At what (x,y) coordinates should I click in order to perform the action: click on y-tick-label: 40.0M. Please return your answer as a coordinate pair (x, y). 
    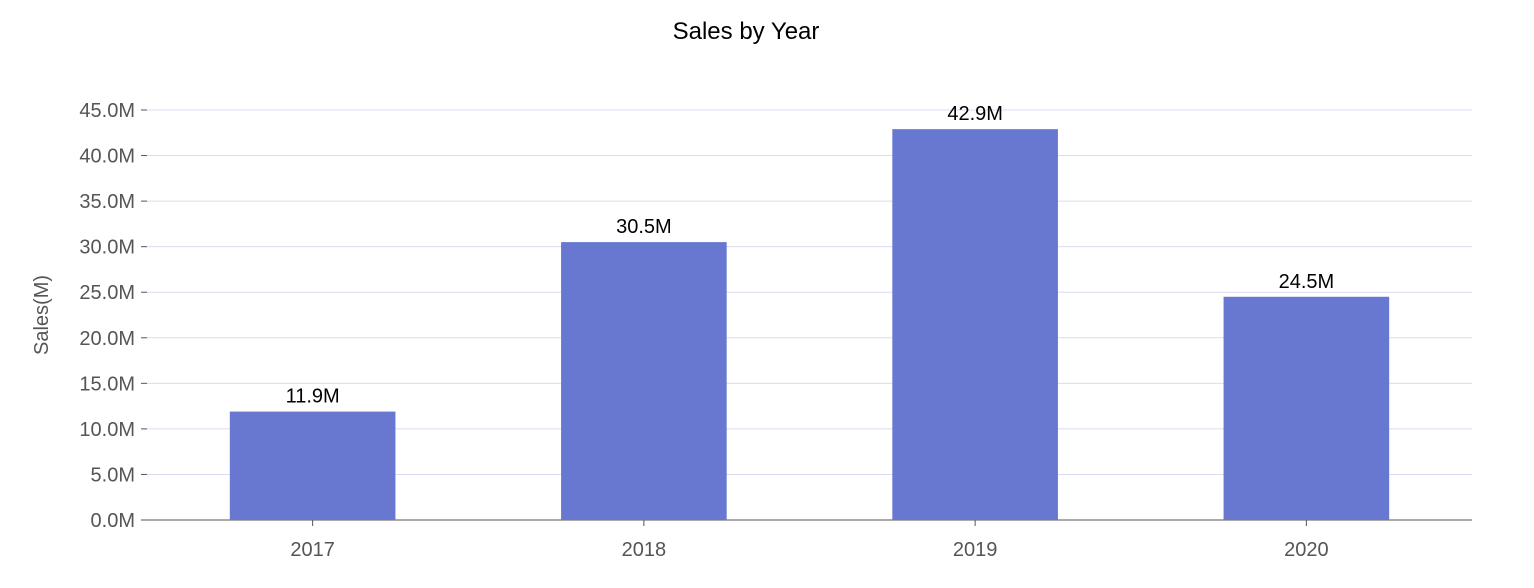
    Looking at the image, I should click on (107, 157).